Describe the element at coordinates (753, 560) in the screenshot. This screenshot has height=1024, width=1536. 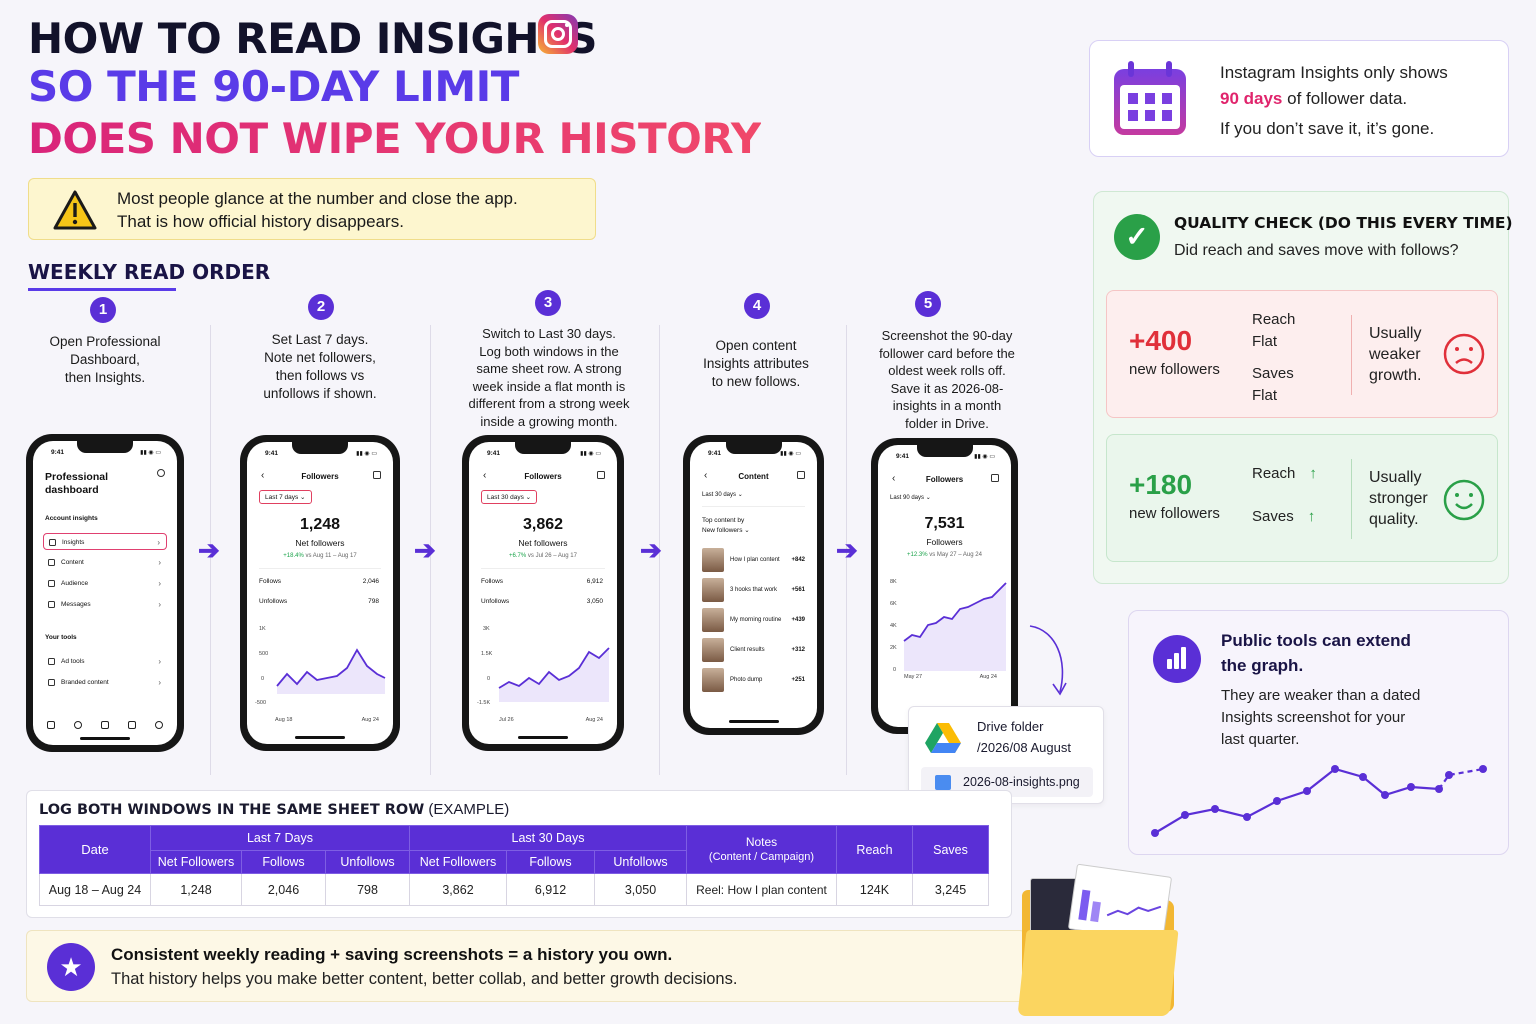
I see `content-row: How I plan content +842` at that location.